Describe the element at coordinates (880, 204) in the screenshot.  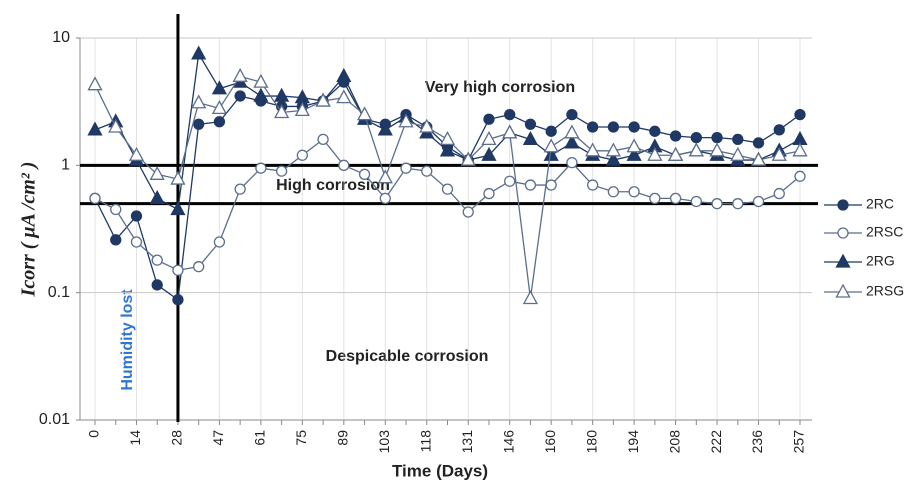
I see `legend-label: 2RC` at that location.